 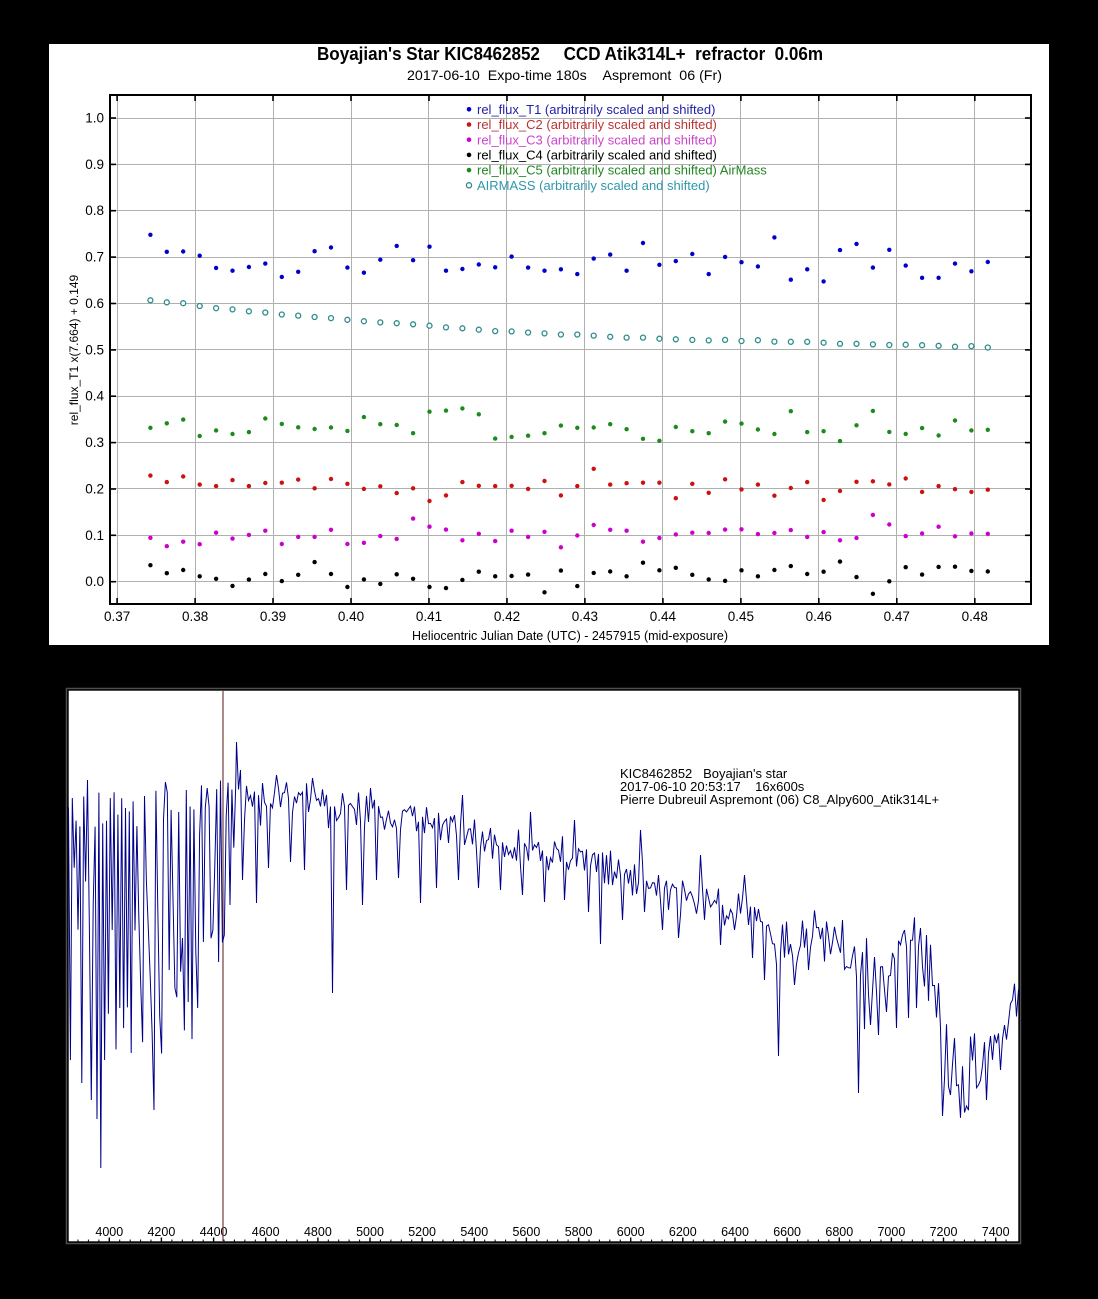 What do you see at coordinates (214, 1232) in the screenshot?
I see `svg-text: 4400` at bounding box center [214, 1232].